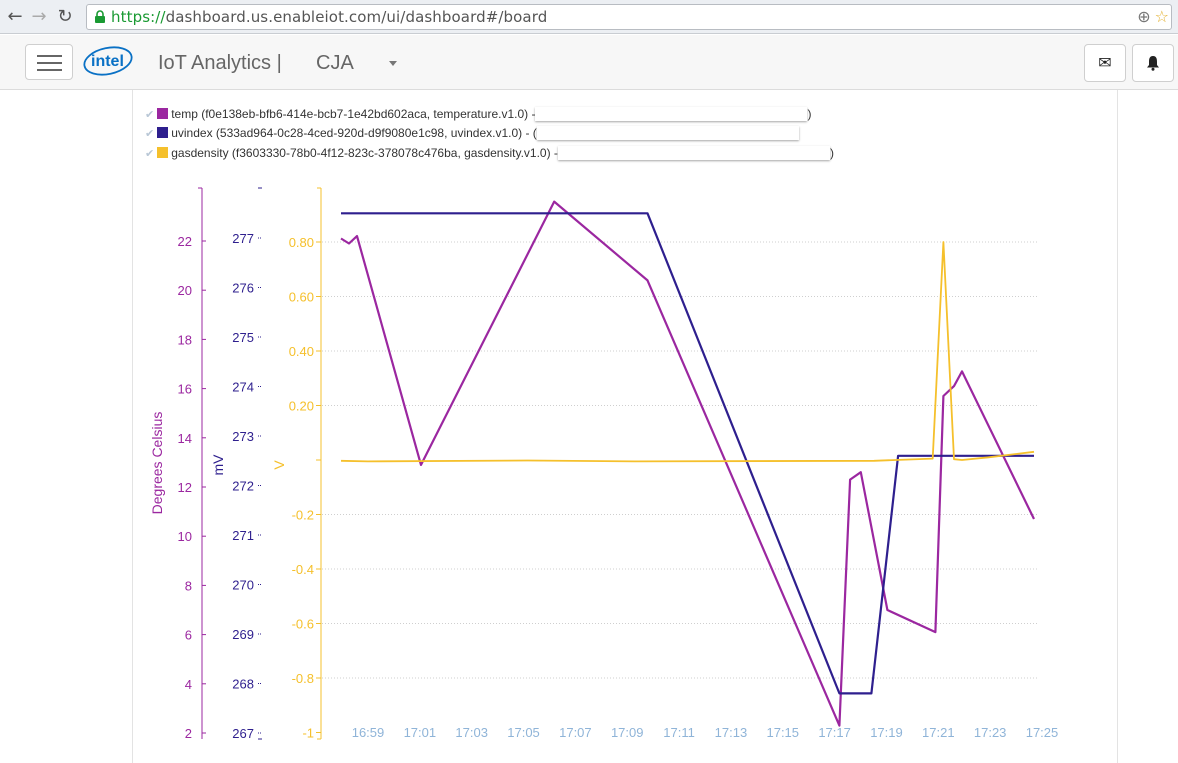 The width and height of the screenshot is (1178, 763). What do you see at coordinates (15, 16) in the screenshot?
I see `back-icon: ←` at bounding box center [15, 16].